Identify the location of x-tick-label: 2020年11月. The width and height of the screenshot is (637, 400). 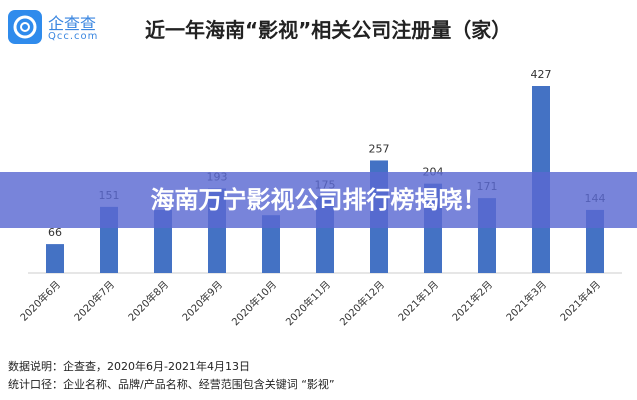
(308, 303).